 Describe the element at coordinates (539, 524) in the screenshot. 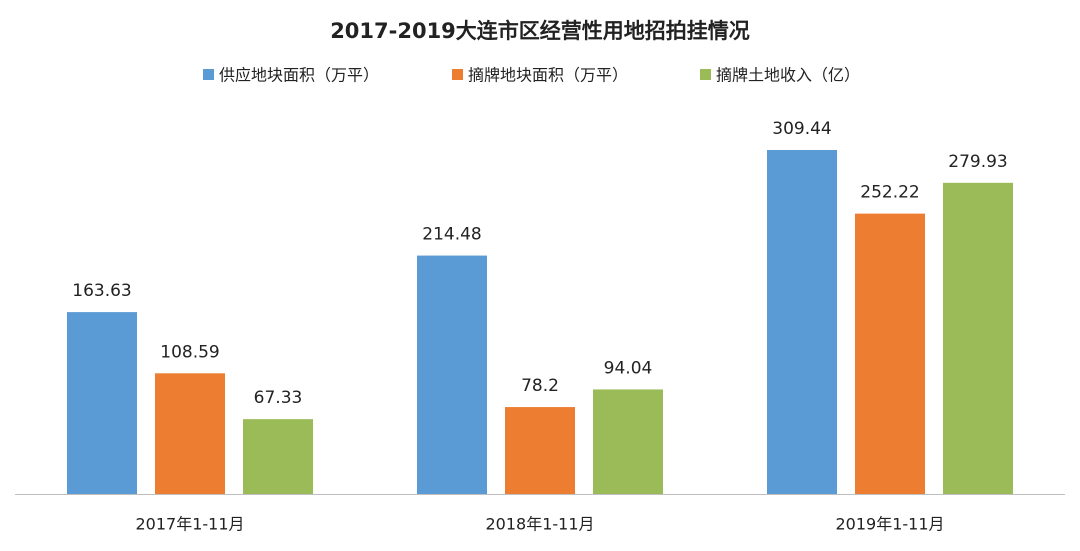

I see `x-tick-label: 2018年1-11月` at that location.